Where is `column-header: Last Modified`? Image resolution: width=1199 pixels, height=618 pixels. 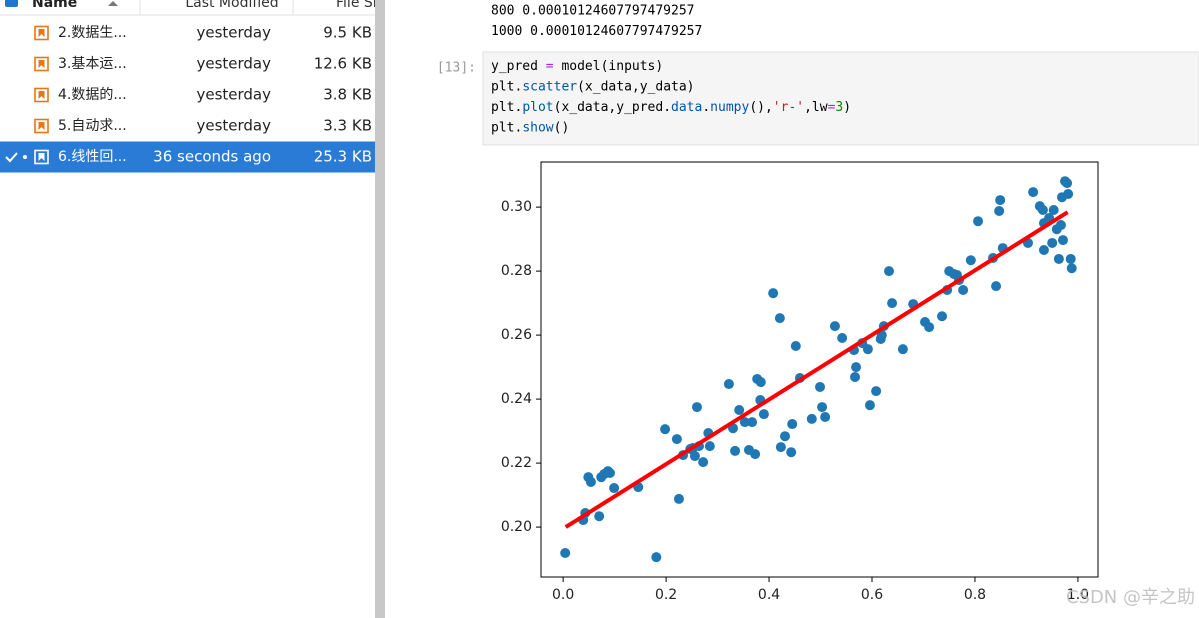
column-header: Last Modified is located at coordinates (231, 5).